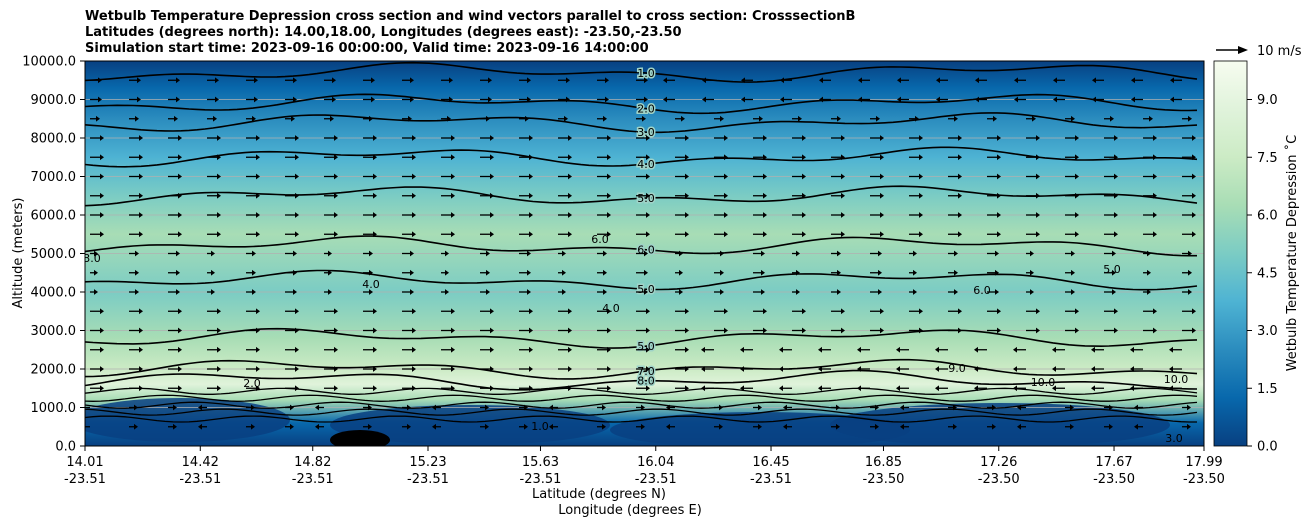  What do you see at coordinates (1176, 379) in the screenshot?
I see `contour-label: 10.0` at bounding box center [1176, 379].